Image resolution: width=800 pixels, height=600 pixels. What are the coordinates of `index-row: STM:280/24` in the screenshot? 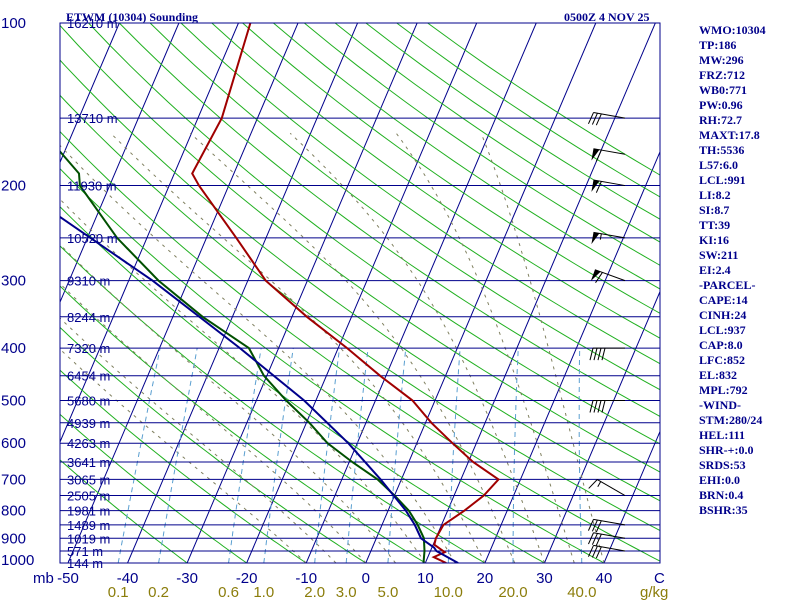 It's located at (731, 420).